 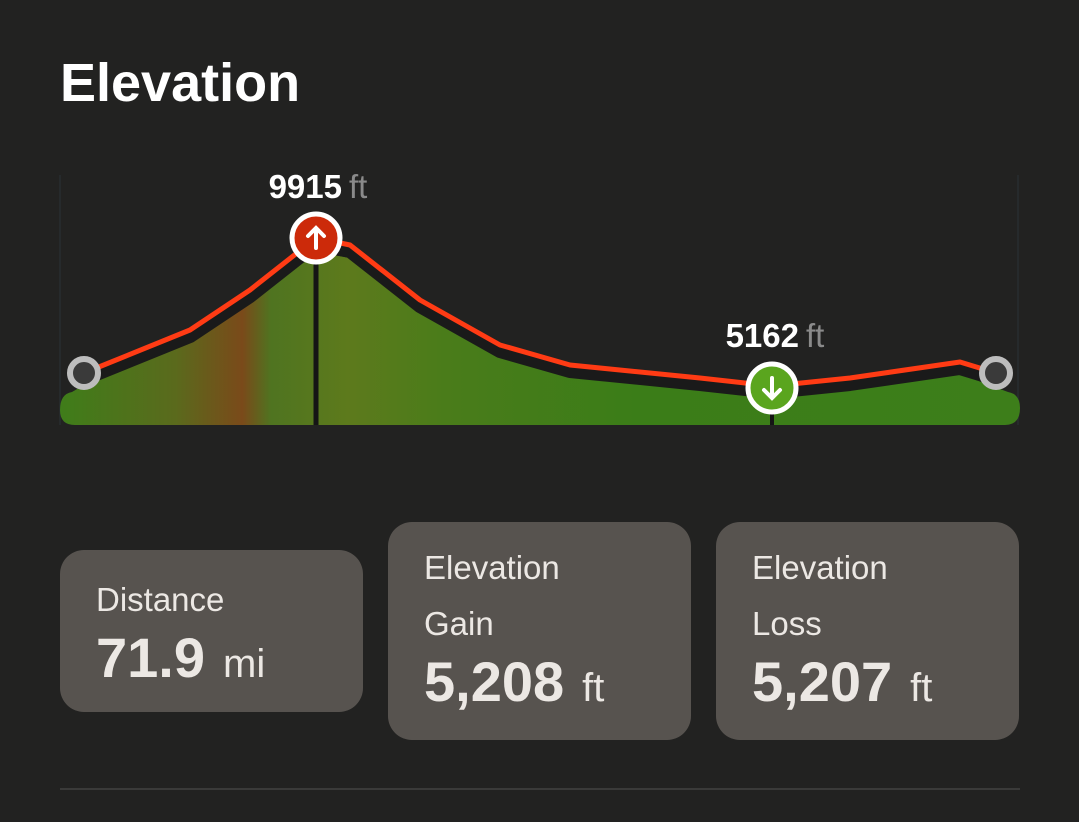 I want to click on stat-card: Distance 71.9 mi, so click(x=211, y=631).